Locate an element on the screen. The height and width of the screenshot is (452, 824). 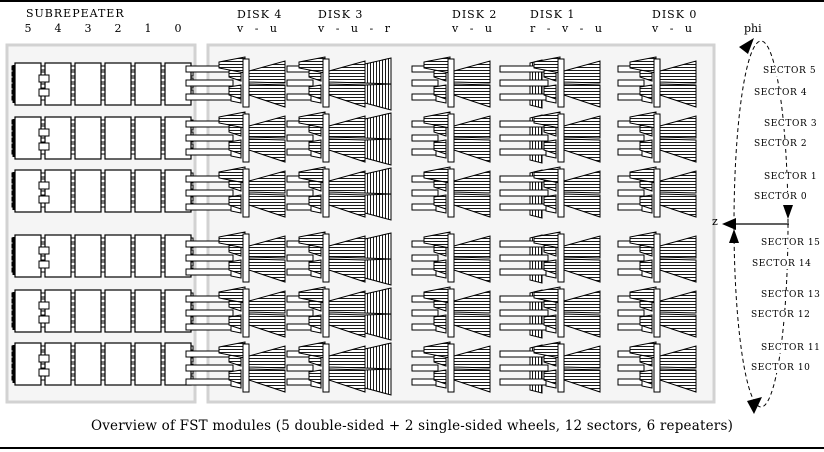
phi-axis-label: phi is located at coordinates (753, 28).